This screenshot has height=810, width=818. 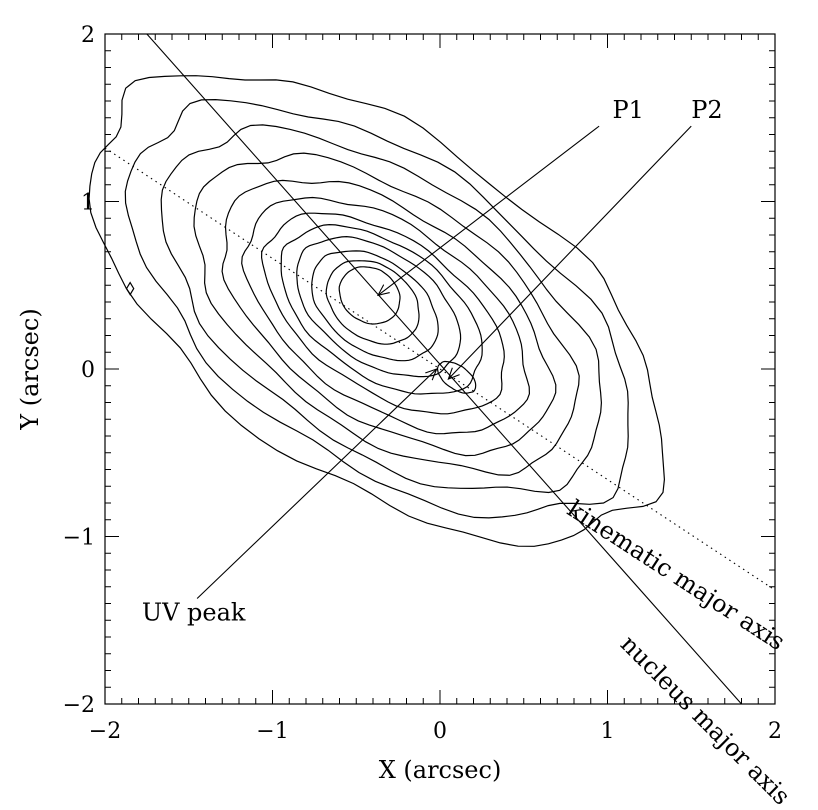 I want to click on UV-peak-pointer-line, so click(x=316, y=484).